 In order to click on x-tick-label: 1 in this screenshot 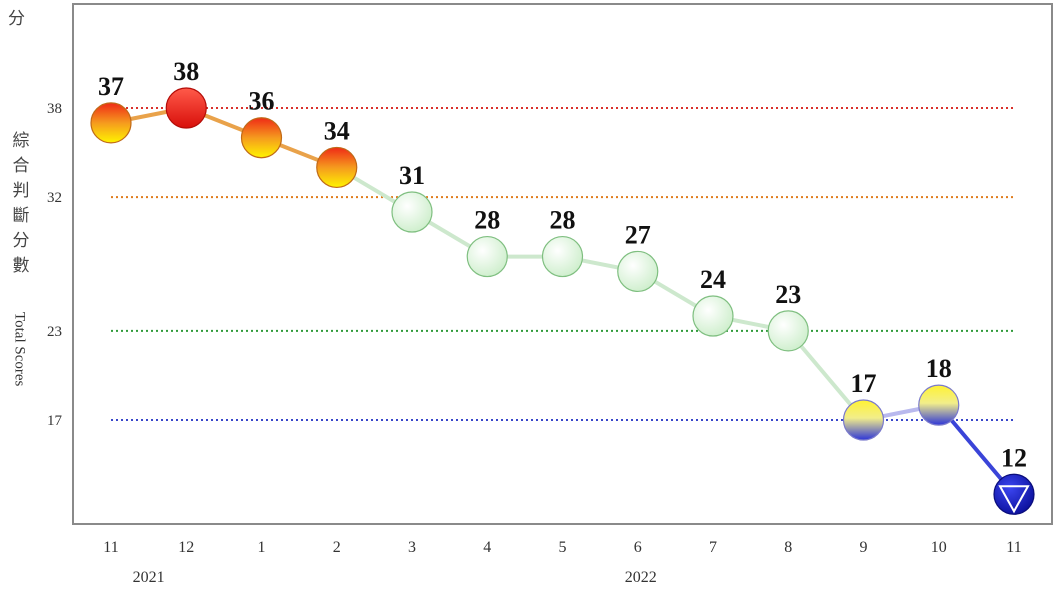, I will do `click(262, 547)`.